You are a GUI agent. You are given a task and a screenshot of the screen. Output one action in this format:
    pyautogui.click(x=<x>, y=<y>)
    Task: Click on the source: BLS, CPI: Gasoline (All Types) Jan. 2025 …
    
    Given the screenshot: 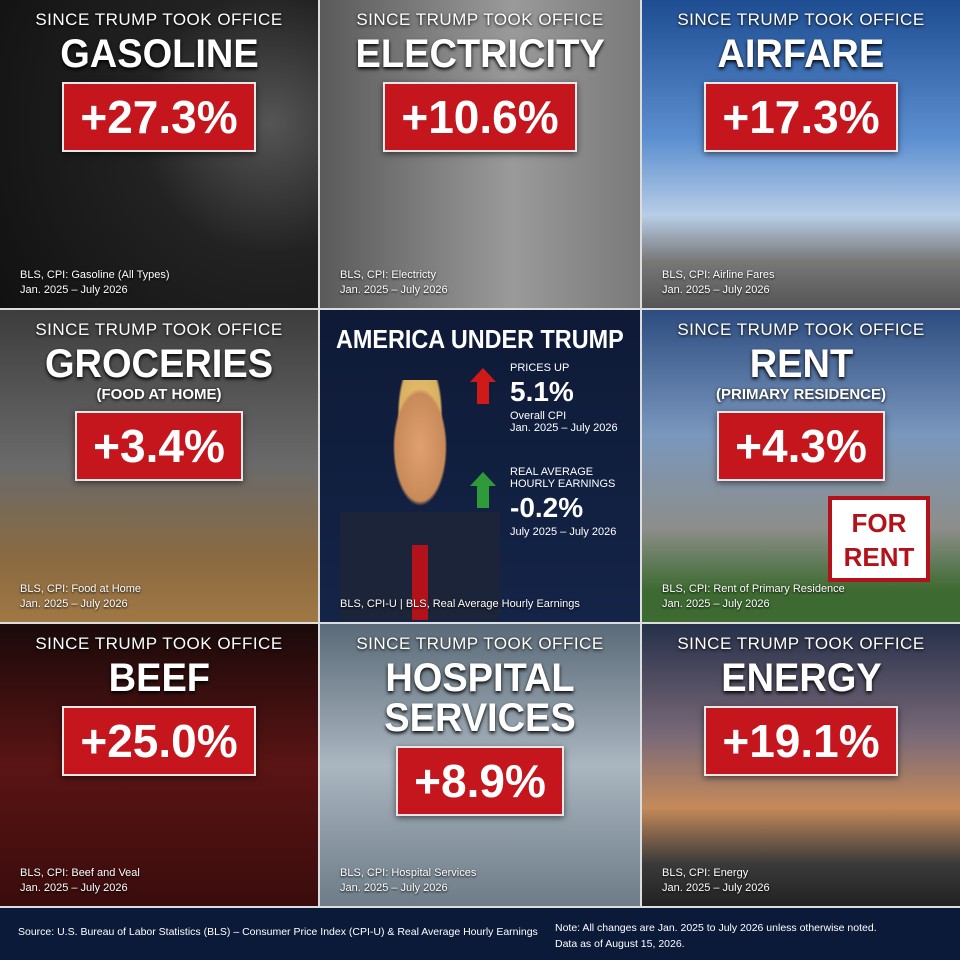 What is the action you would take?
    pyautogui.click(x=95, y=283)
    